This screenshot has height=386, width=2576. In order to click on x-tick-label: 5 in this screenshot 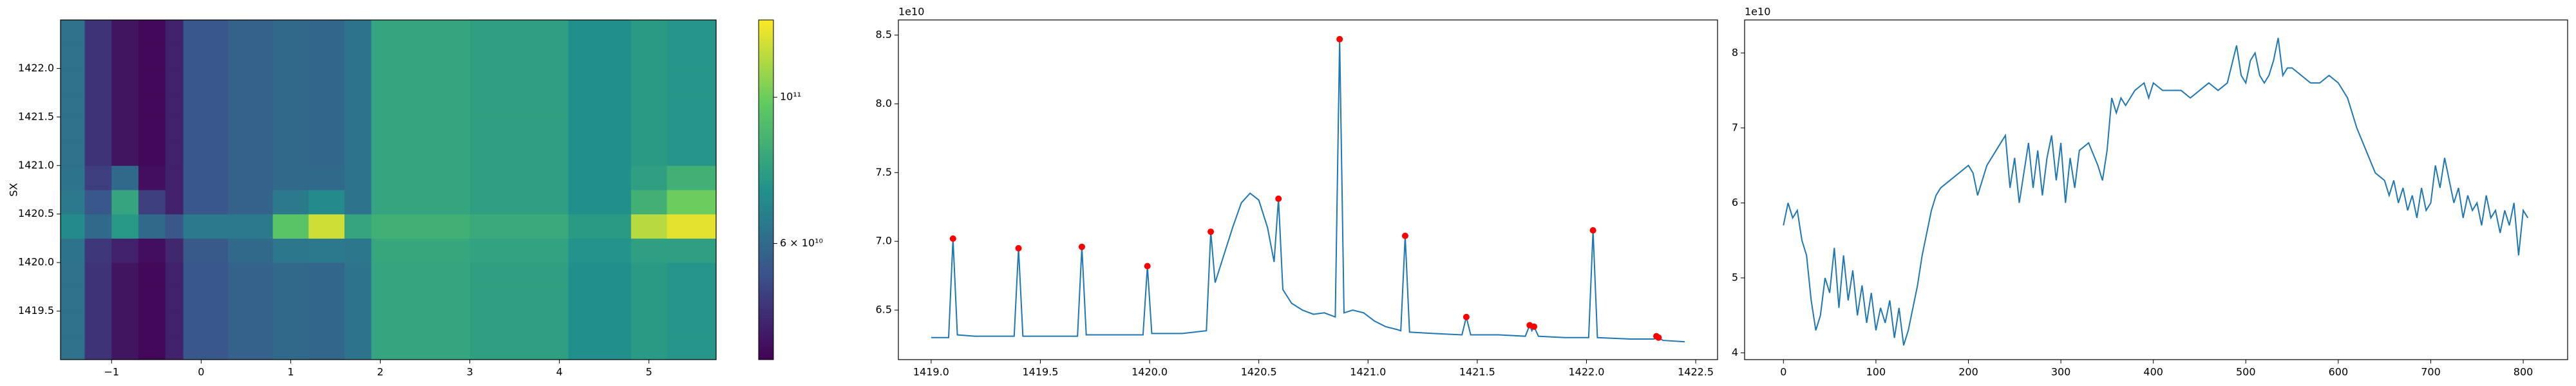, I will do `click(649, 372)`.